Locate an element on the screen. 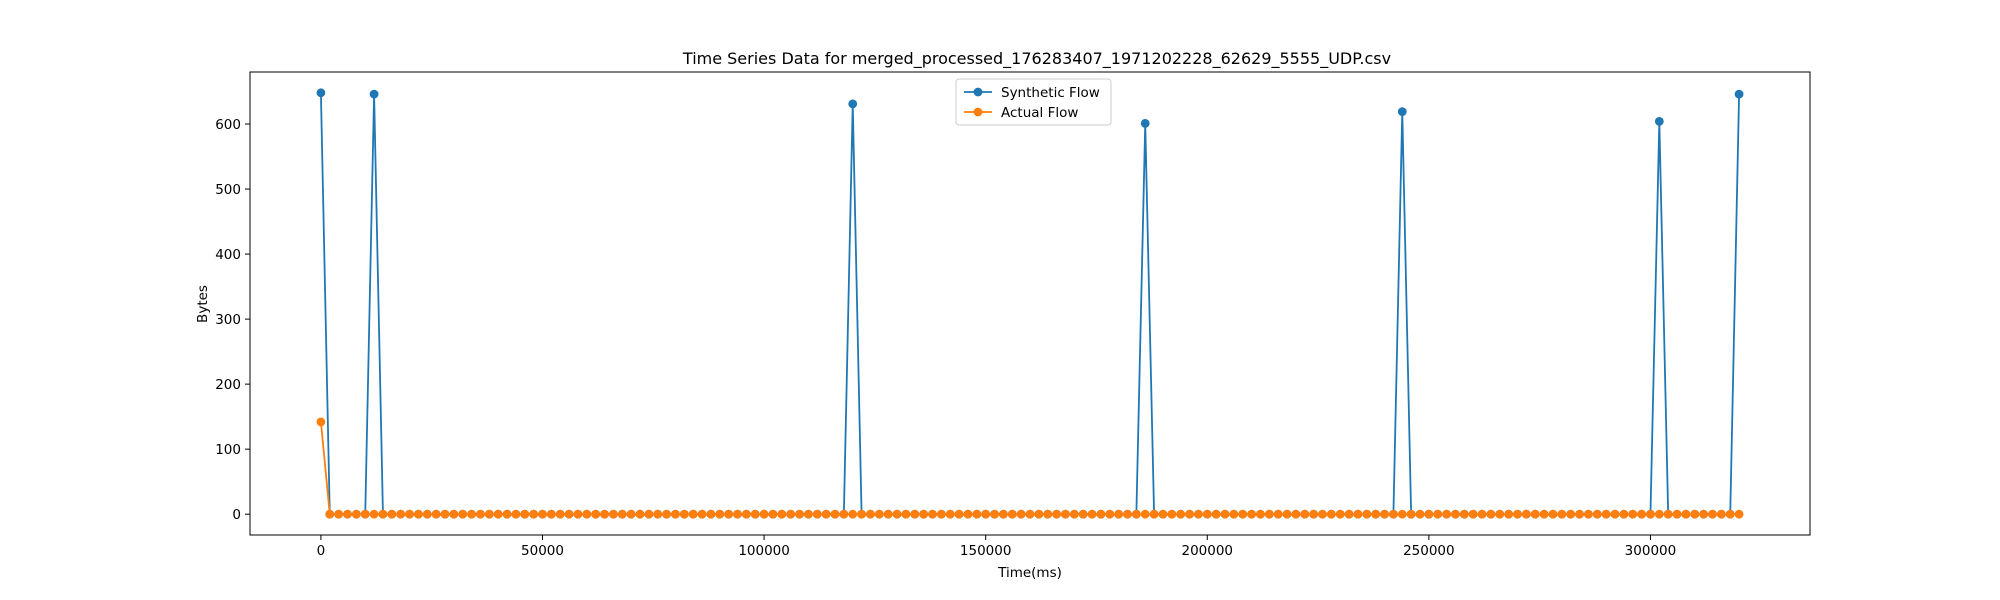 The width and height of the screenshot is (2000, 600). series-actual-flow is located at coordinates (1030, 468).